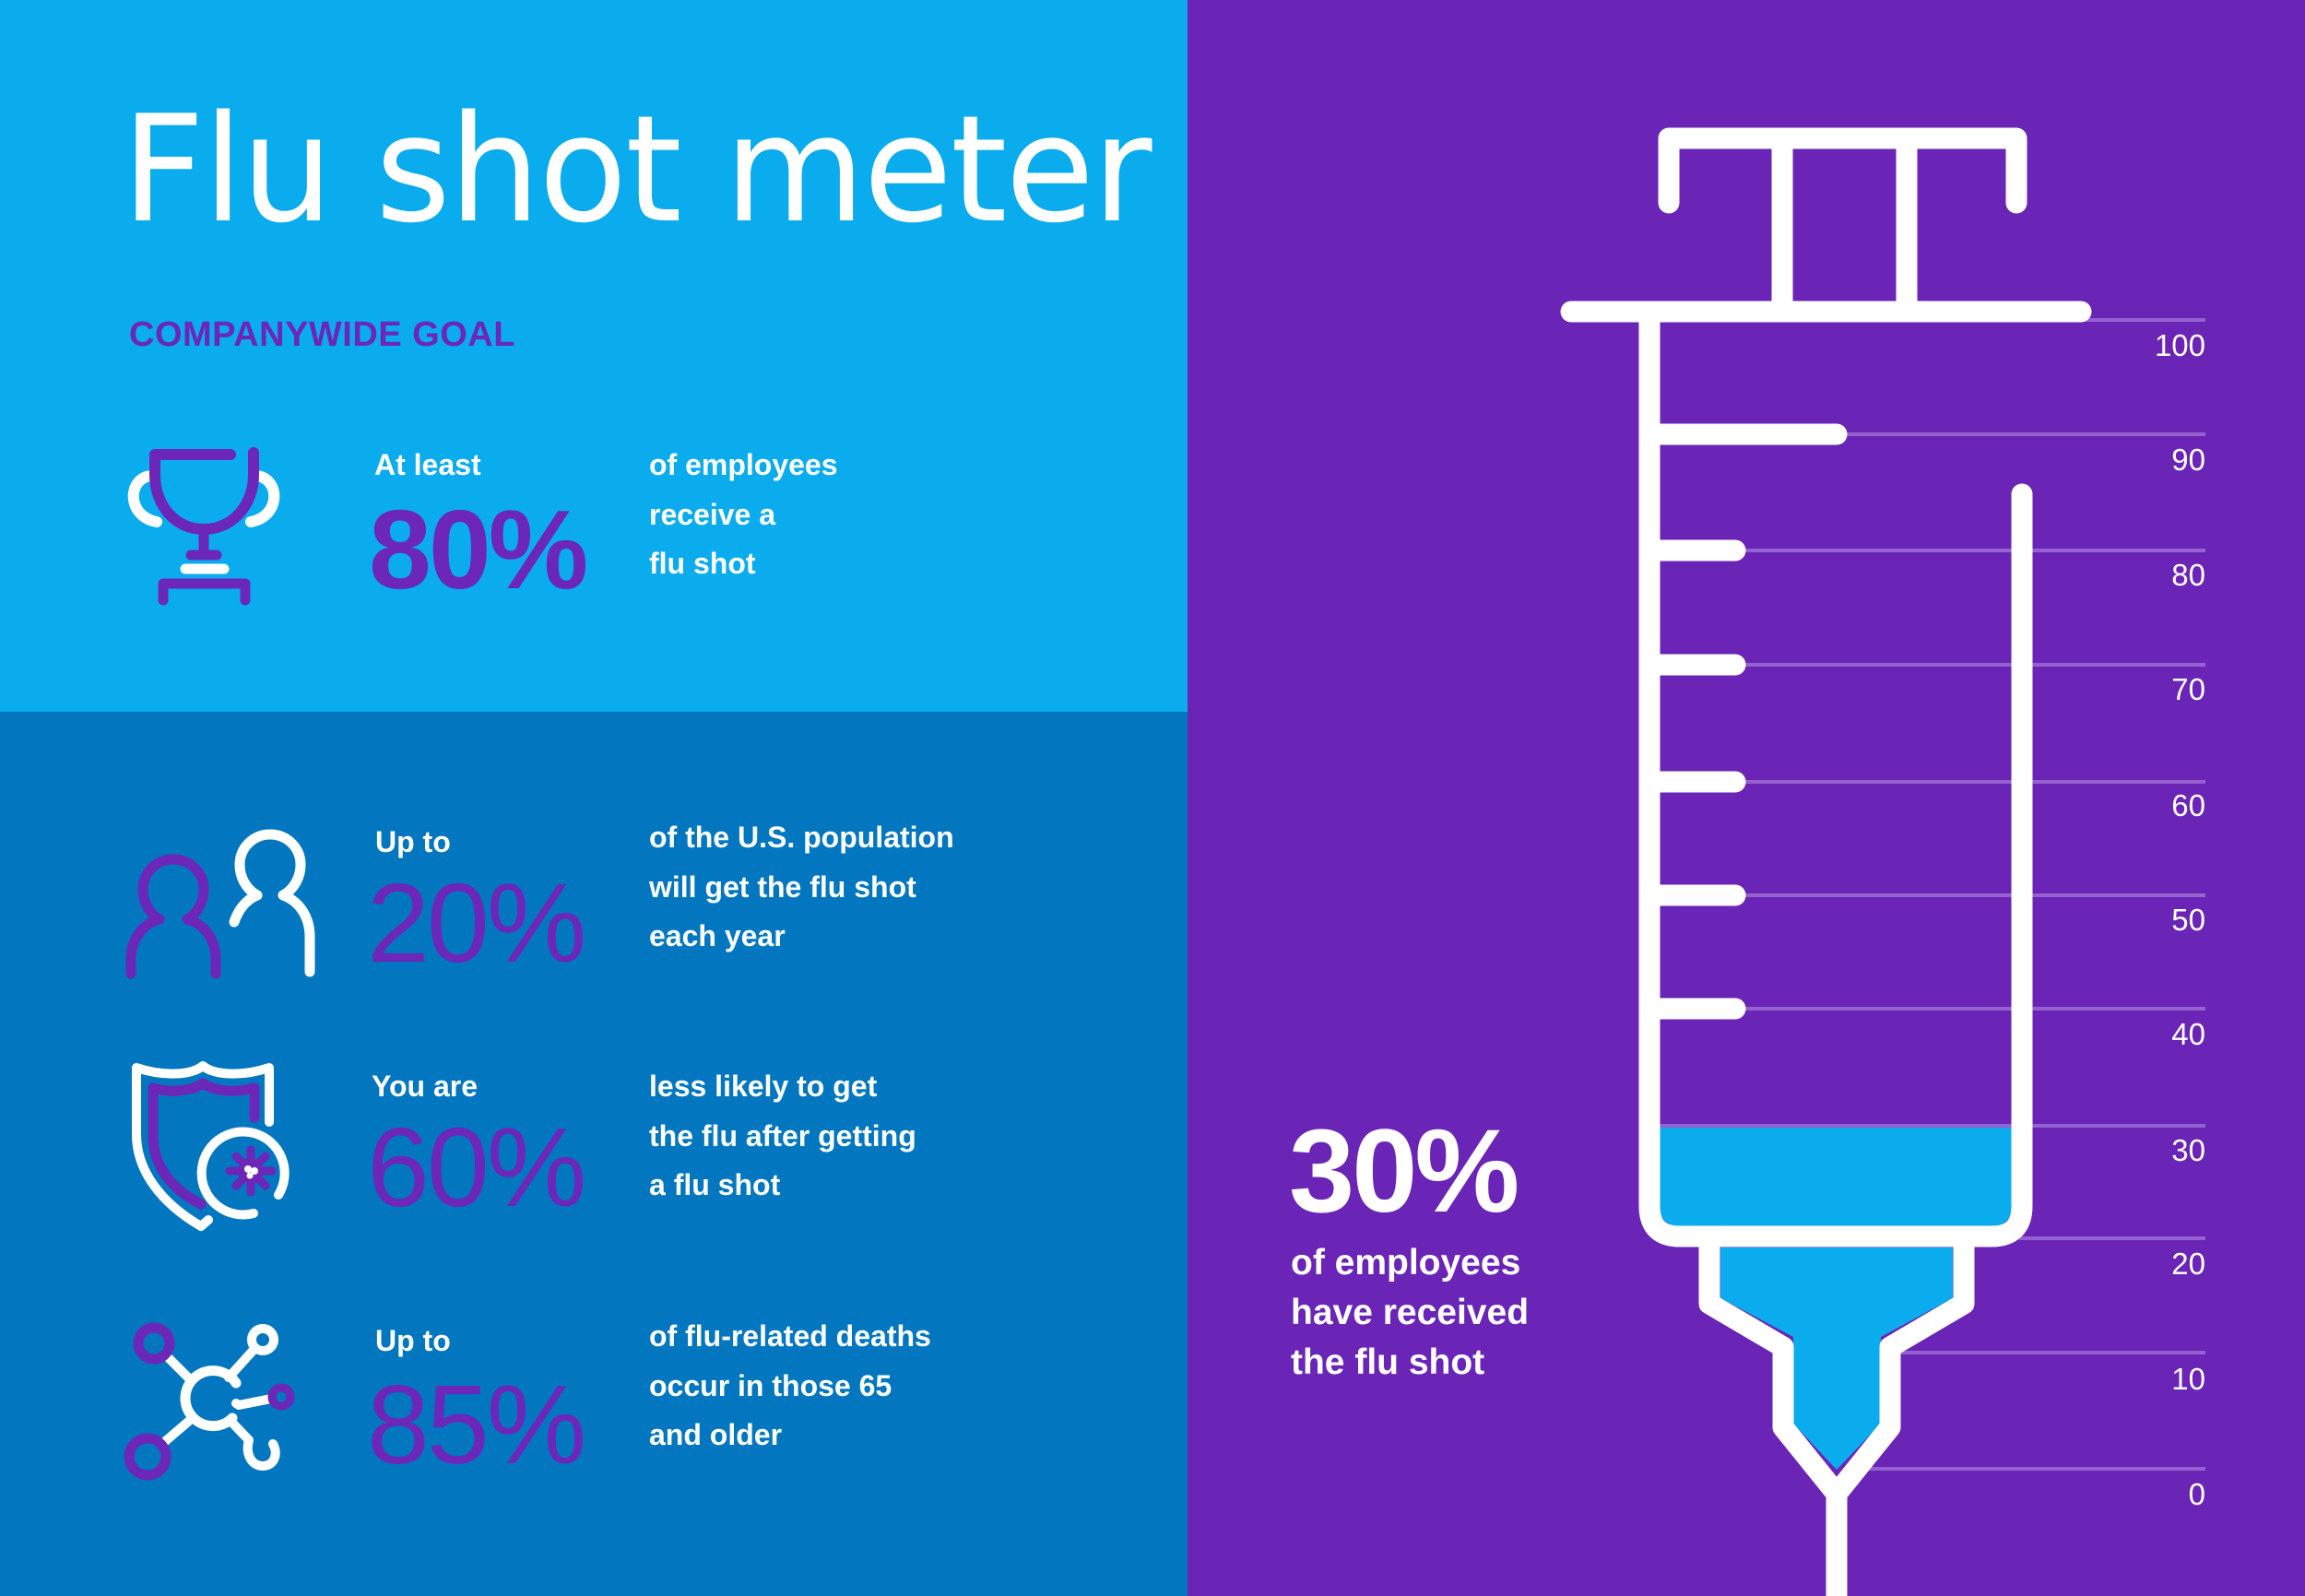 Image resolution: width=2305 pixels, height=1596 pixels. What do you see at coordinates (801, 837) in the screenshot?
I see `fact-description-line: of the U.S. population` at bounding box center [801, 837].